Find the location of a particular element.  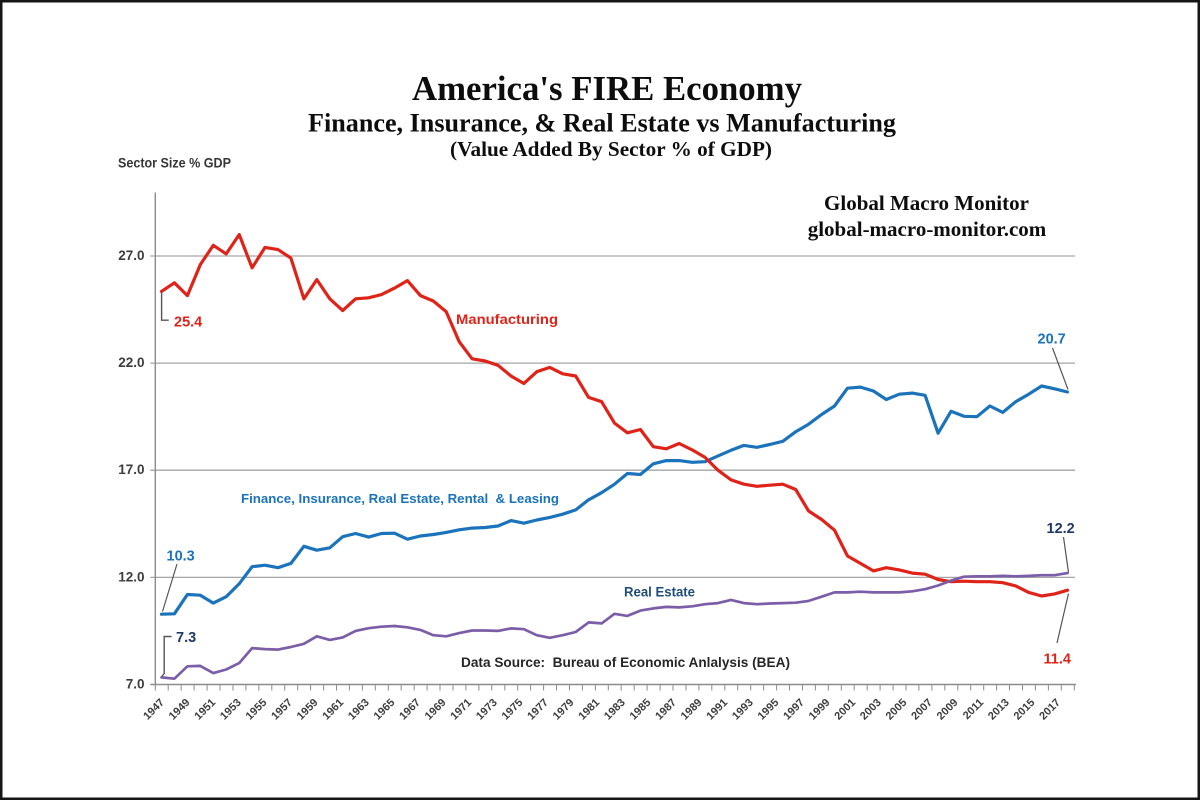

svg-text: 11.4 is located at coordinates (1057, 660).